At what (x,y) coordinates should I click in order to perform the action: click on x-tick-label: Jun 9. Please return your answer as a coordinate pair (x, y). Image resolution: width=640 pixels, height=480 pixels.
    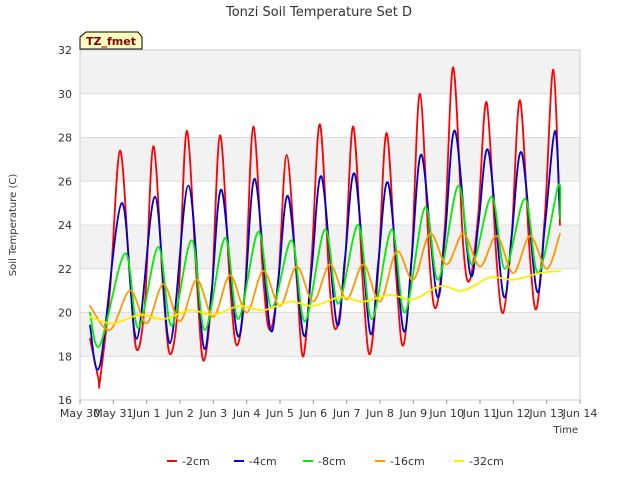
    Looking at the image, I should click on (412, 413).